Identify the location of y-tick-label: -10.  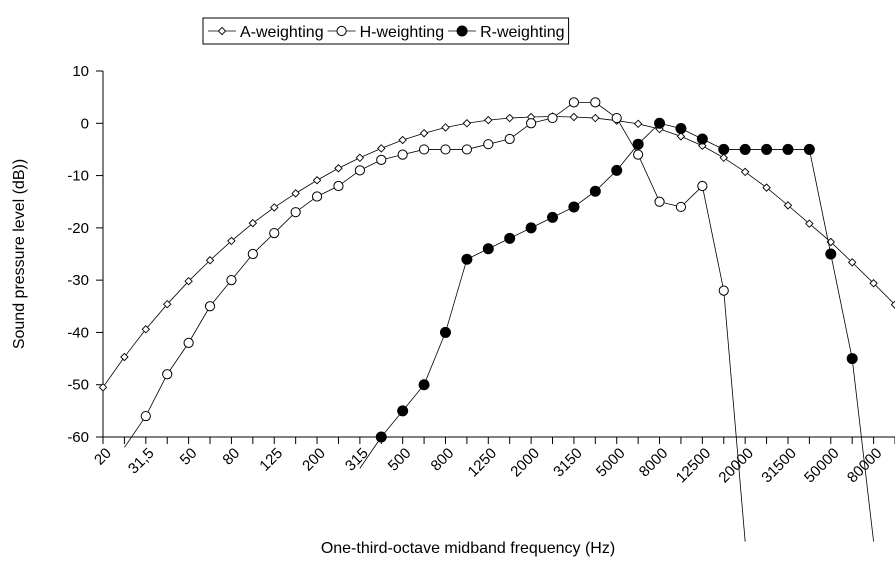
(78, 176).